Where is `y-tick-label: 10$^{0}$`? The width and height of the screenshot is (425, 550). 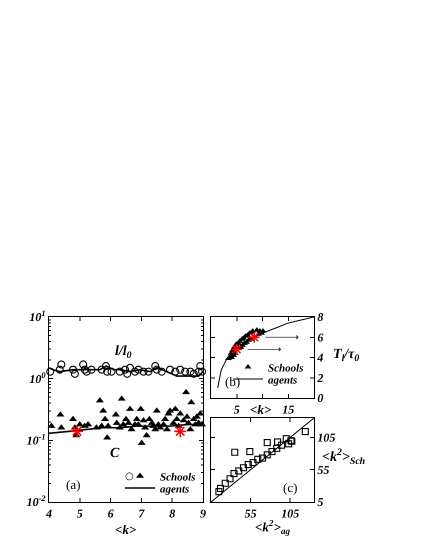
y-tick-label: 10$^{0}$ is located at coordinates (37, 378).